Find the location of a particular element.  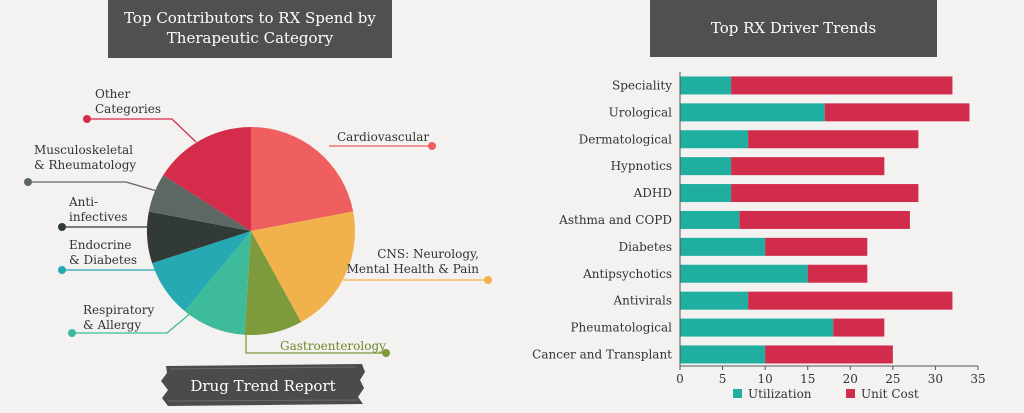

pie-leader-dot-musculoskeletal-rheumatology is located at coordinates (28, 182).